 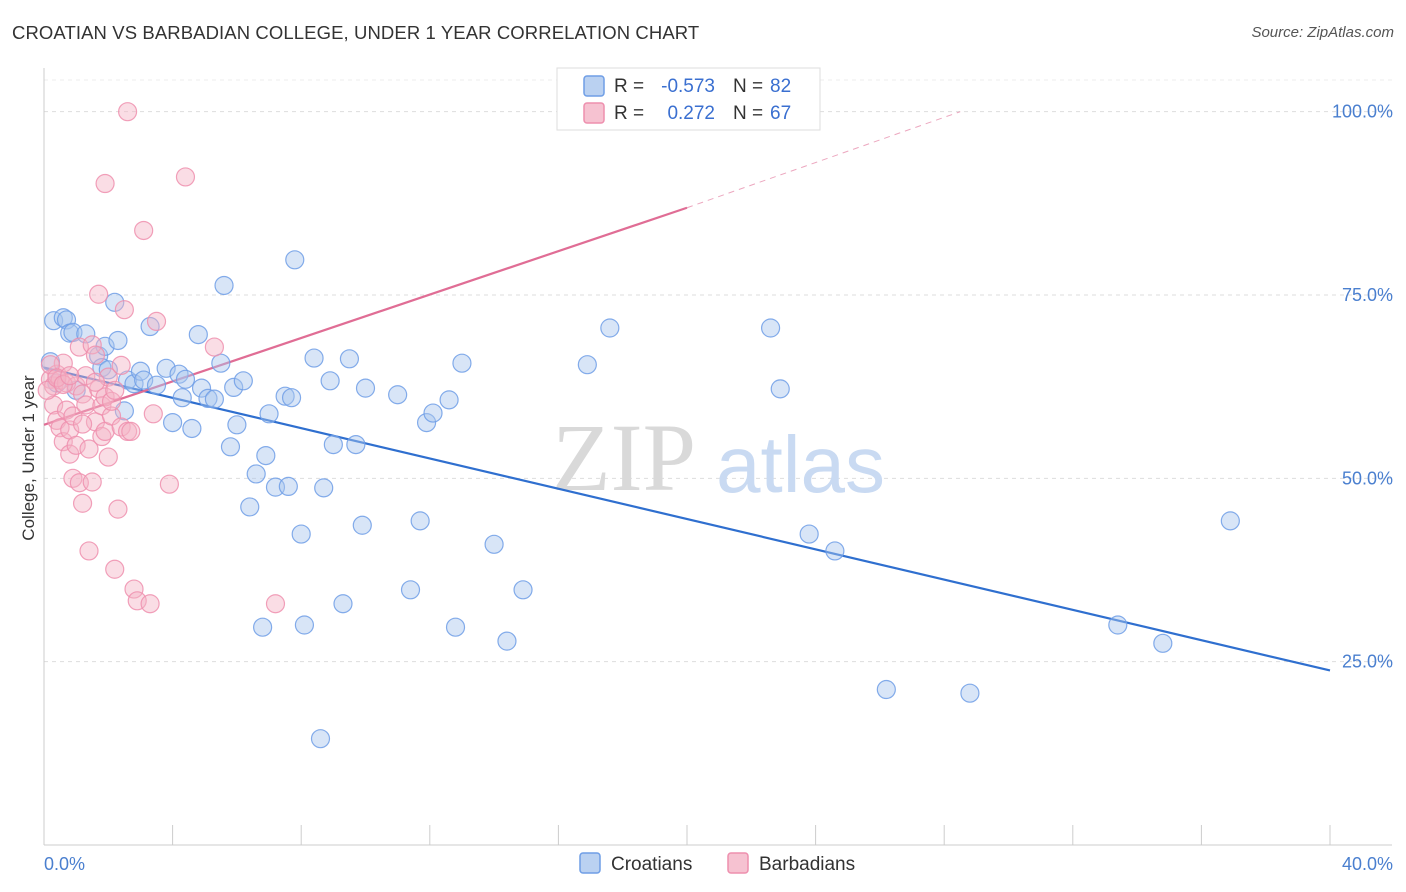 What do you see at coordinates (1367, 478) in the screenshot?
I see `y-tick-label: 50.0%` at bounding box center [1367, 478].